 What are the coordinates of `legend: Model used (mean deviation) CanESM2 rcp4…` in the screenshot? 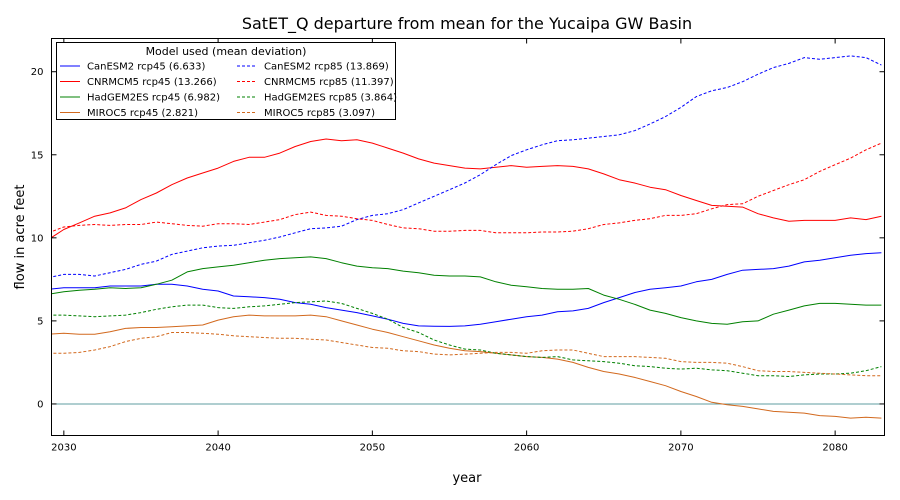 It's located at (226, 81).